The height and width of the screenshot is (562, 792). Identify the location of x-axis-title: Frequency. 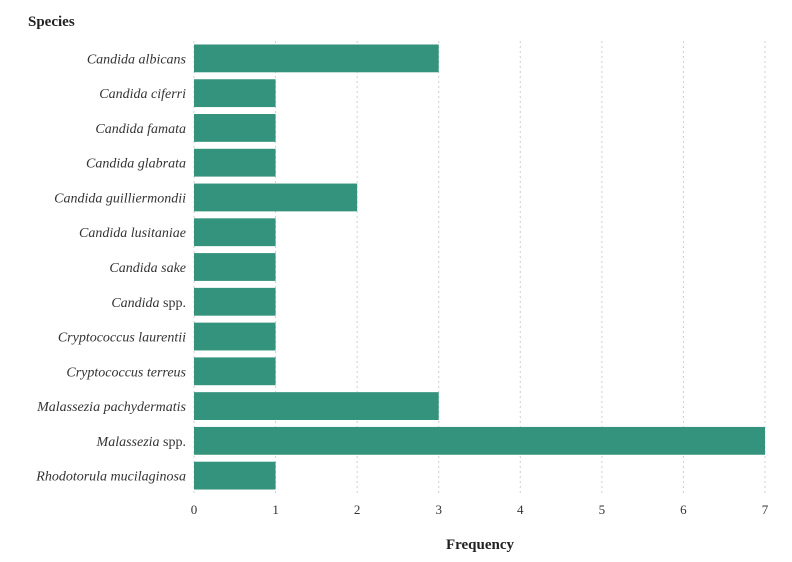
(480, 545).